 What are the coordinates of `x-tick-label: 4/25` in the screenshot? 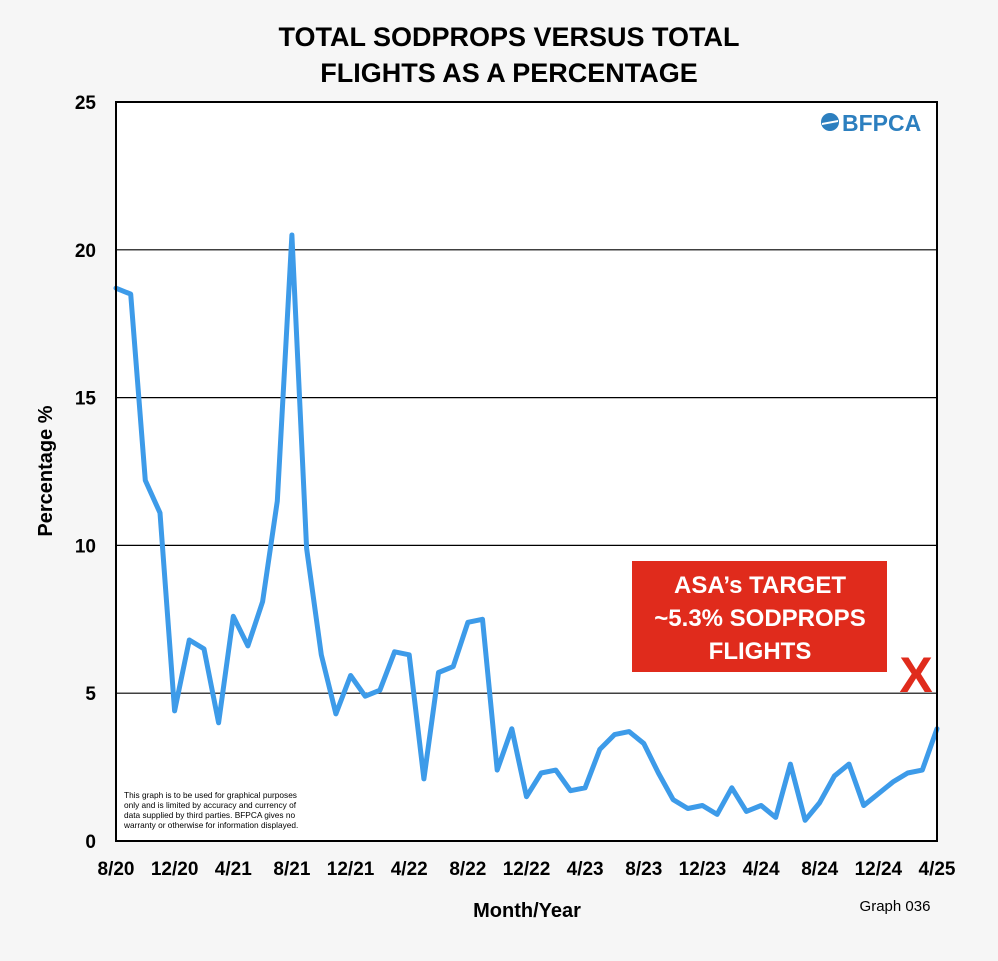 It's located at (937, 869).